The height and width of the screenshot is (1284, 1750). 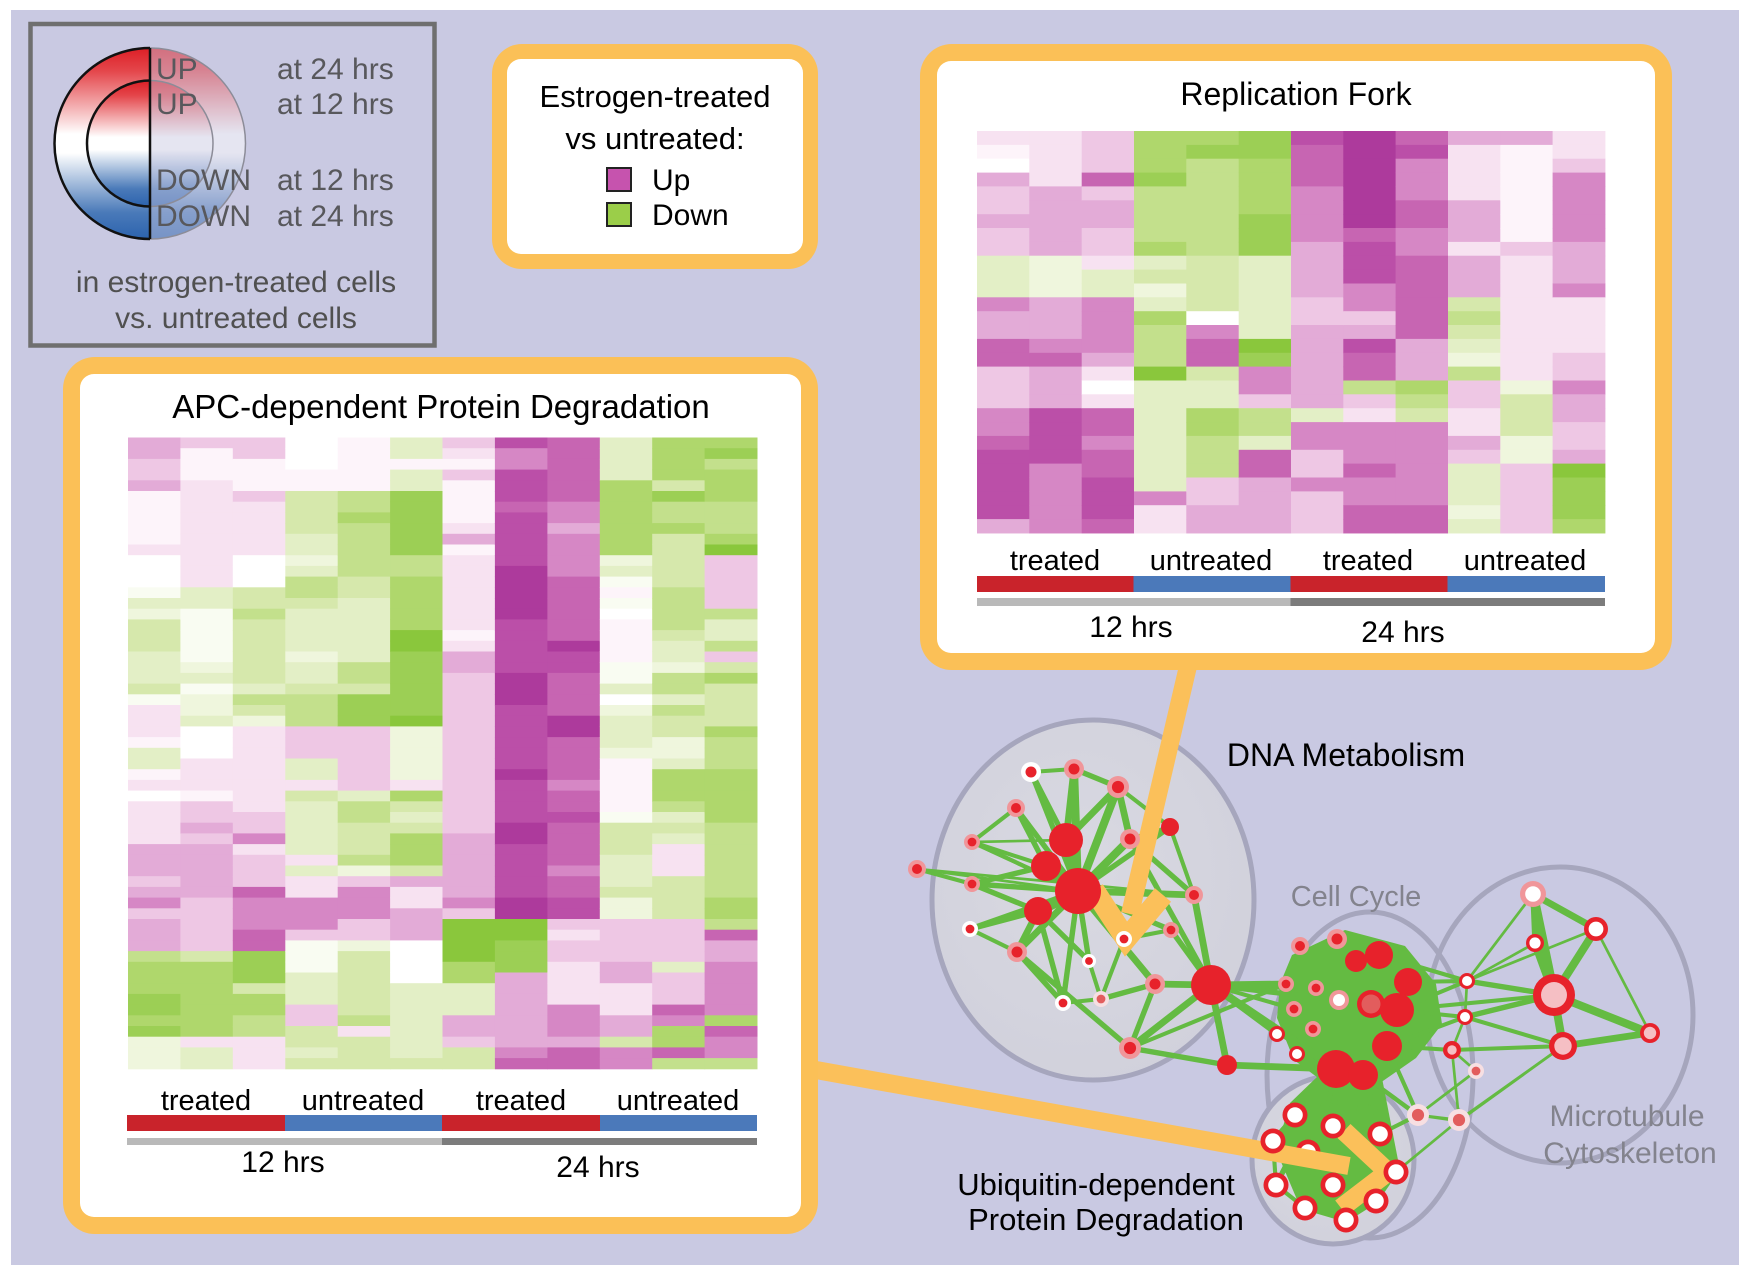 I want to click on svg-text: vs. untreated cells, so click(x=236, y=318).